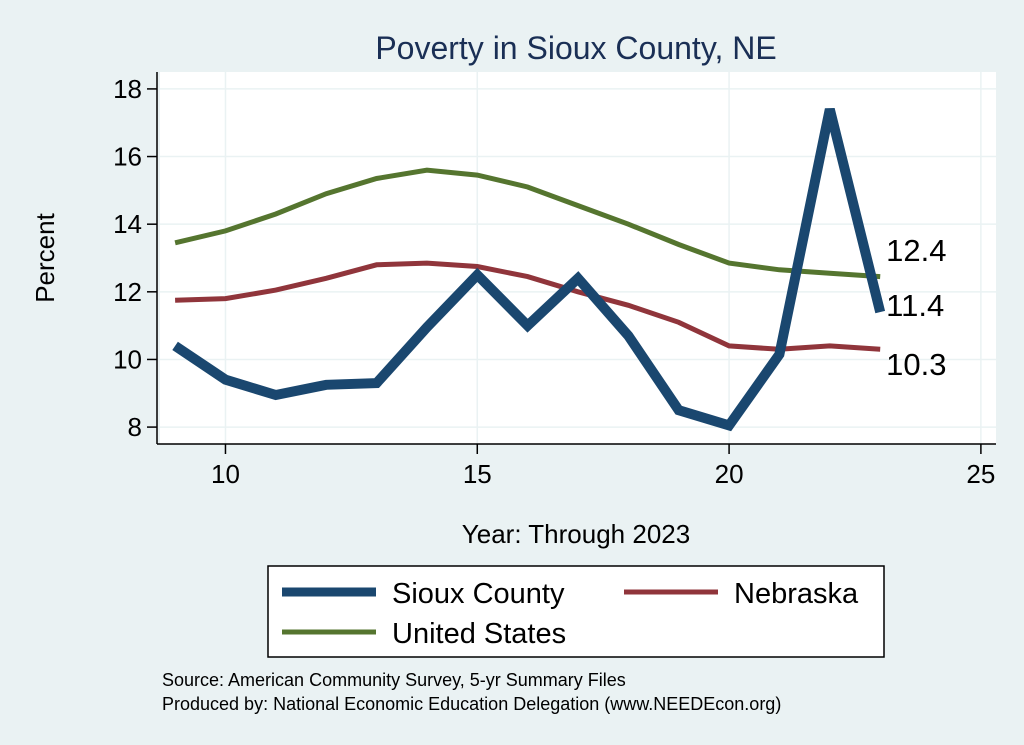 The image size is (1024, 745). What do you see at coordinates (575, 48) in the screenshot?
I see `chart-title: Poverty in Sioux County, NE` at bounding box center [575, 48].